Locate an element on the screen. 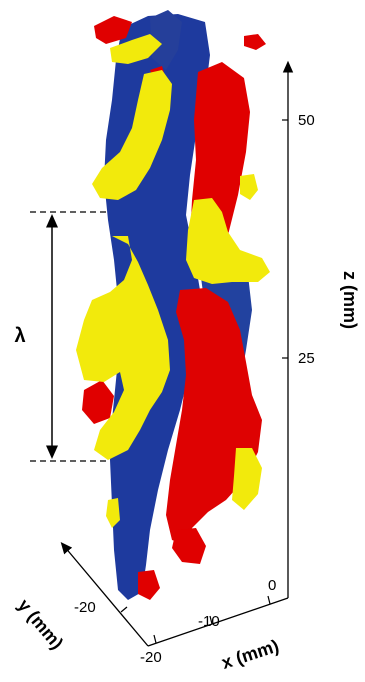 The height and width of the screenshot is (682, 365). red-bottom-blob is located at coordinates (189, 546).